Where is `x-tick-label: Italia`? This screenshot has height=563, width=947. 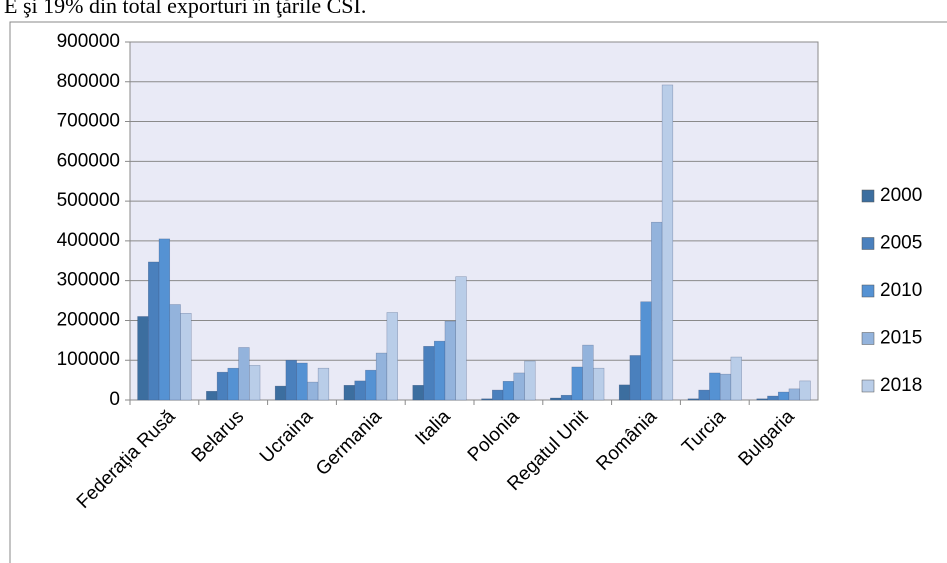 x-tick-label: Italia is located at coordinates (433, 428).